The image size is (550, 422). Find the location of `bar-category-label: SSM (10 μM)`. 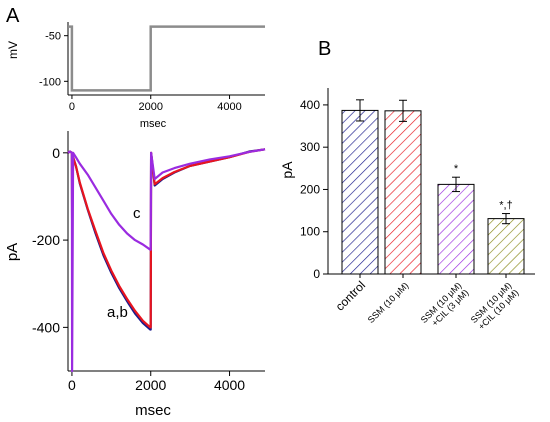

bar-category-label: SSM (10 μM) is located at coordinates (388, 302).